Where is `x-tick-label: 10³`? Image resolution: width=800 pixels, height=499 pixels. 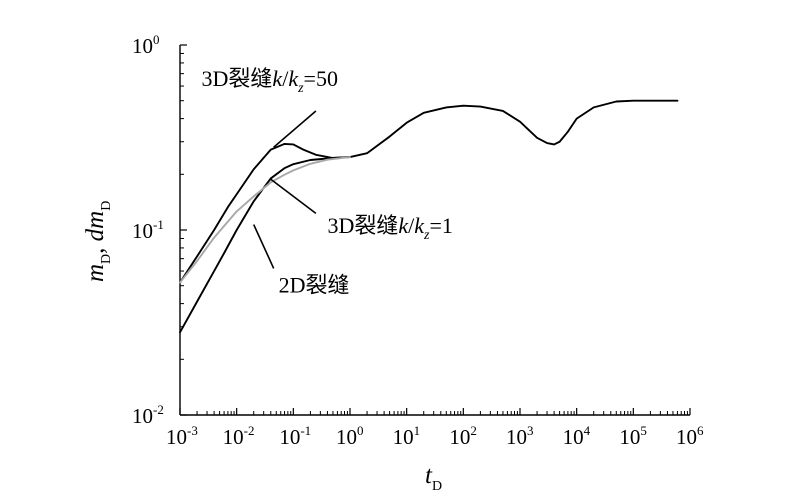 x-tick-label: 10³ is located at coordinates (520, 436).